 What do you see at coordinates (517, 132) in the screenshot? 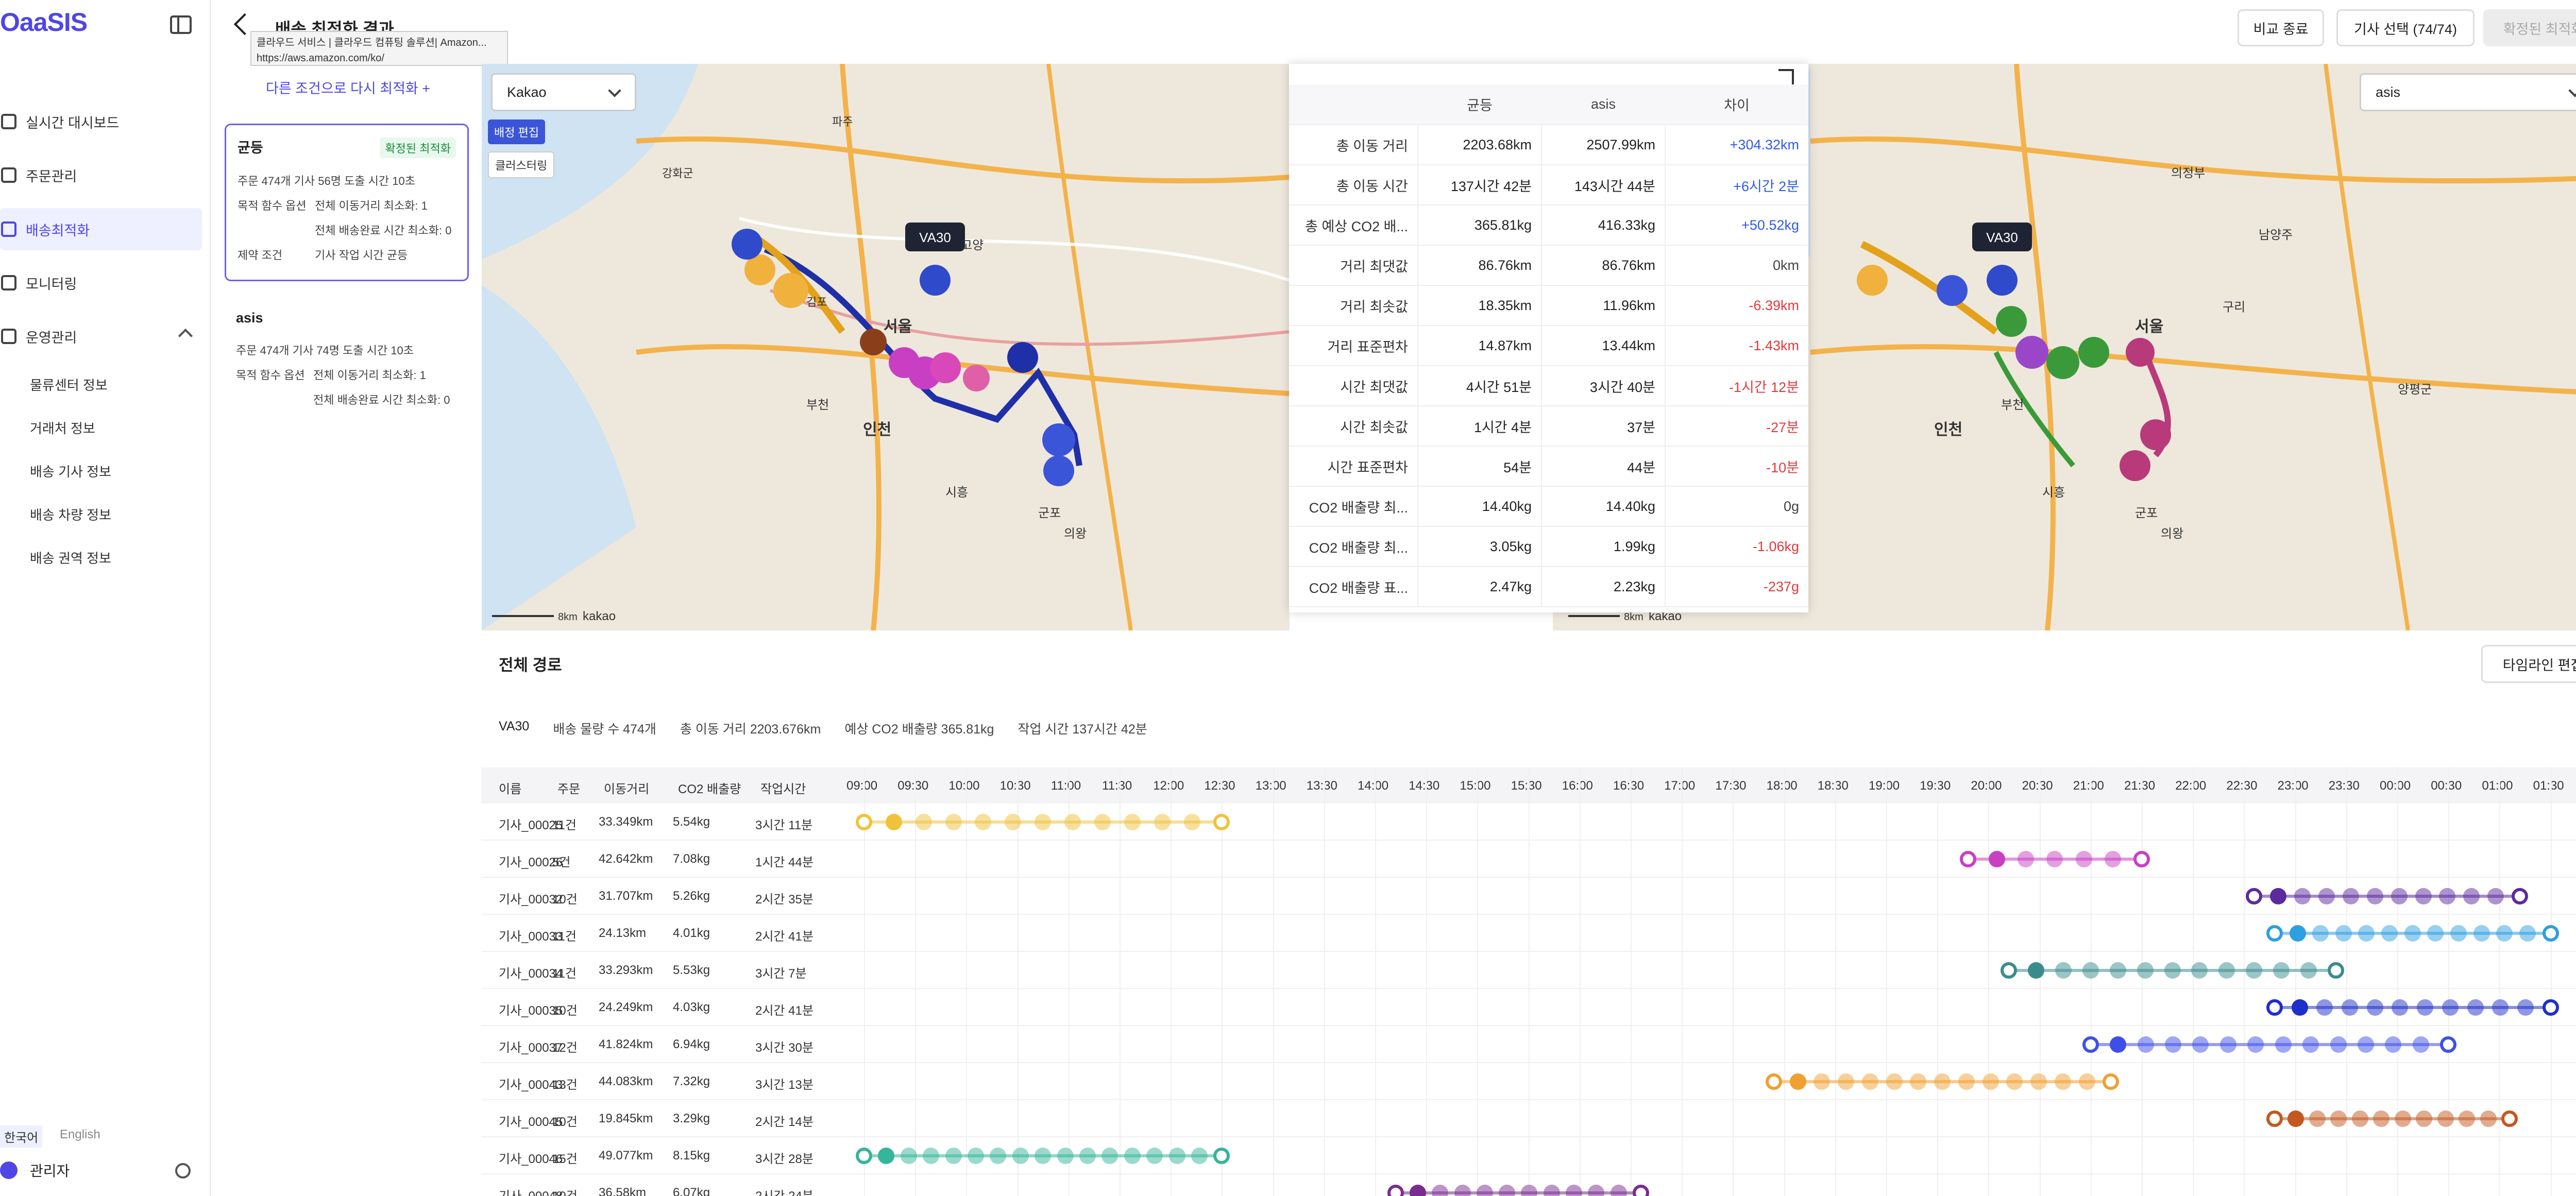
I see `assignment-edit-button: 배정 편집` at bounding box center [517, 132].